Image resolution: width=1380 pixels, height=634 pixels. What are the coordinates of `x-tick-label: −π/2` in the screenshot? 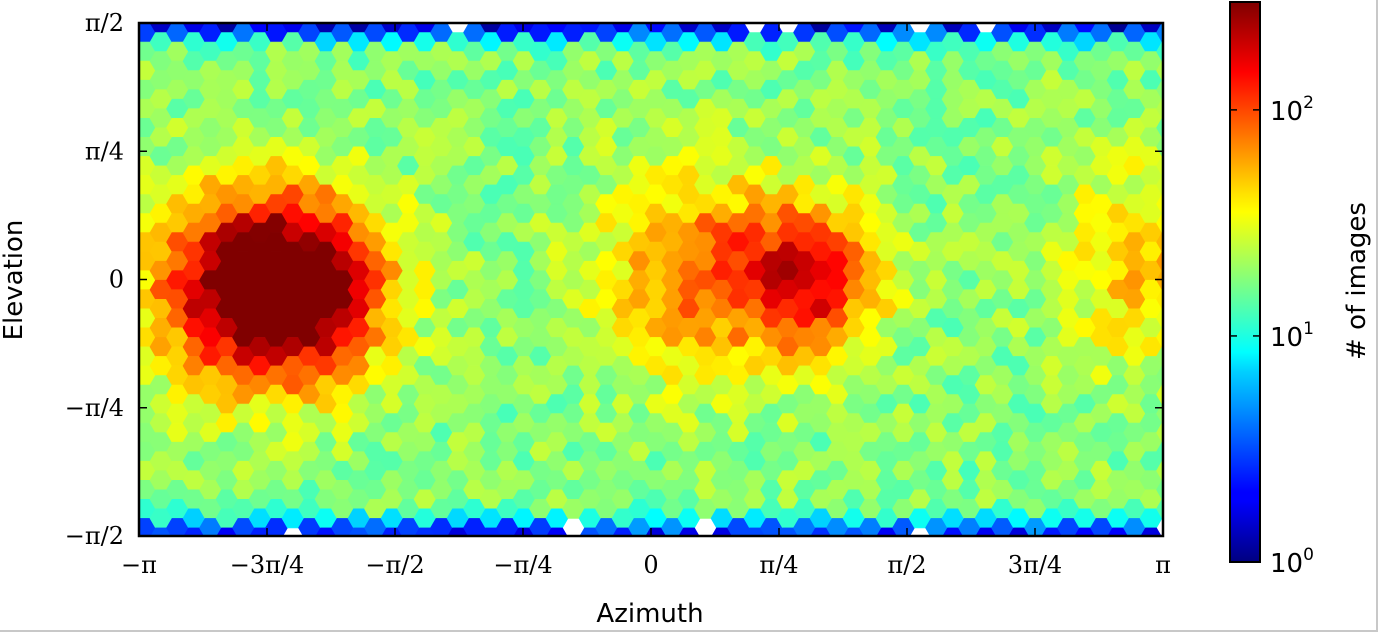 It's located at (394, 565).